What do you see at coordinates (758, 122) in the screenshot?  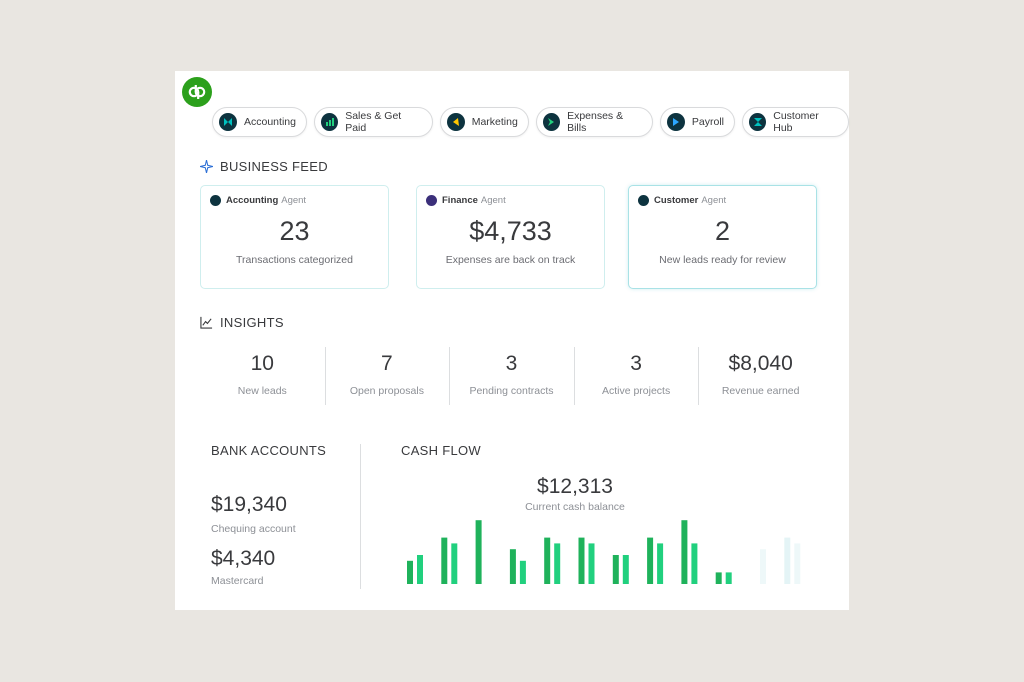 I see `customer-hub-icon` at bounding box center [758, 122].